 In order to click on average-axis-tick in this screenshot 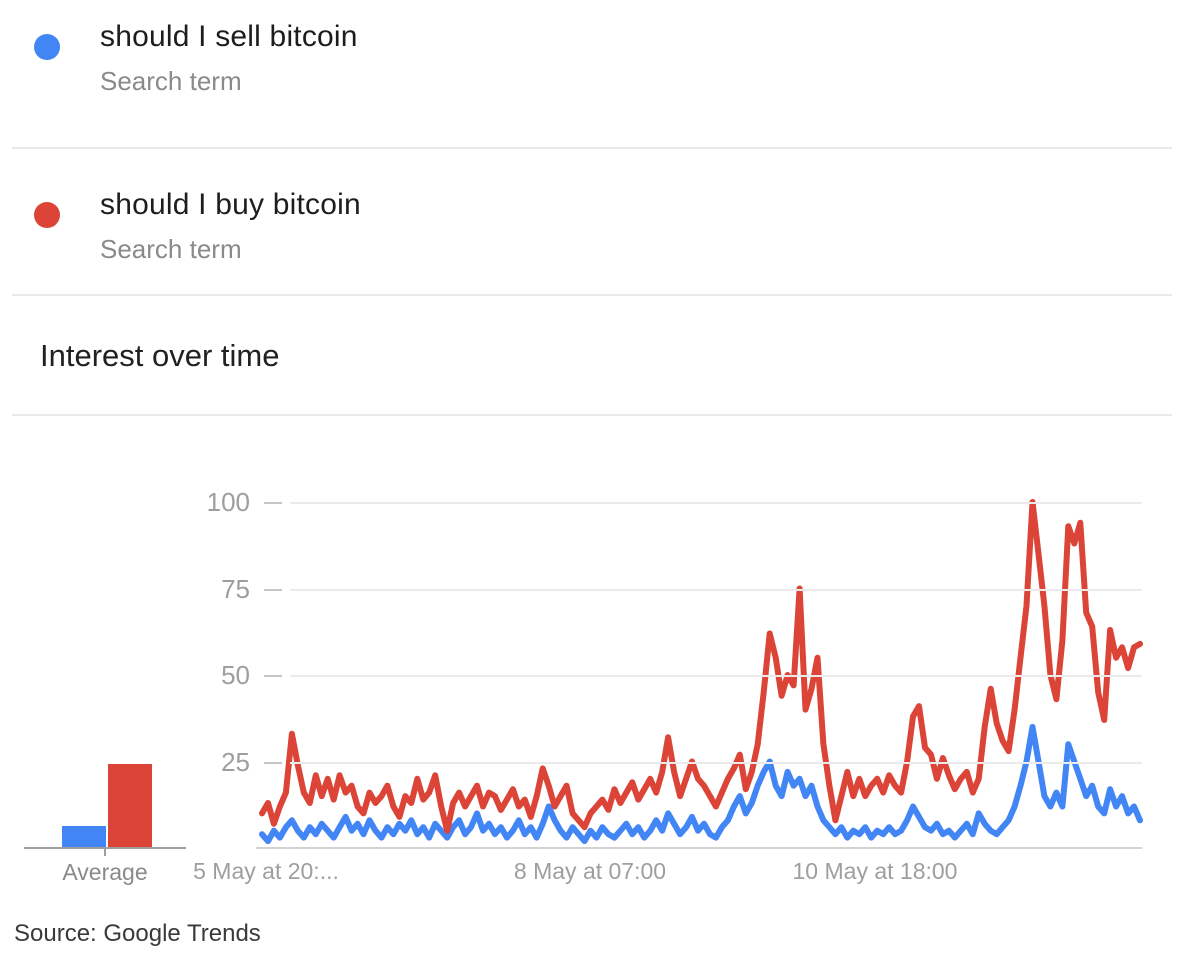, I will do `click(105, 852)`.